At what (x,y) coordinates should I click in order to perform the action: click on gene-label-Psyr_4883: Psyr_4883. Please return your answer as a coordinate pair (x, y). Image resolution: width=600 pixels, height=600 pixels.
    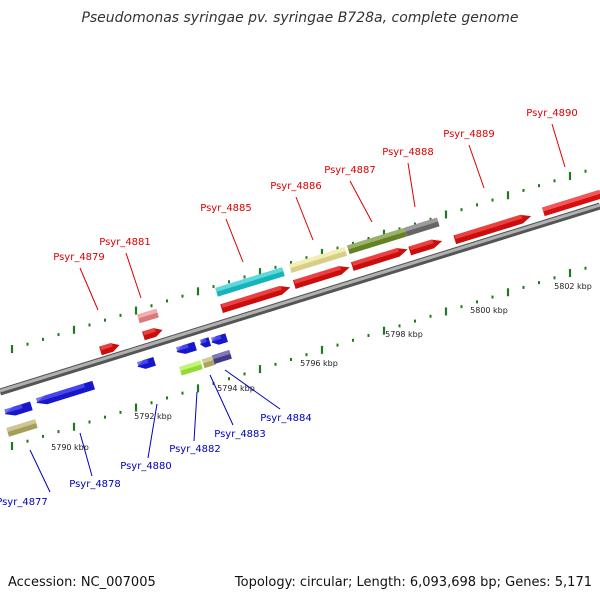
    Looking at the image, I should click on (240, 434).